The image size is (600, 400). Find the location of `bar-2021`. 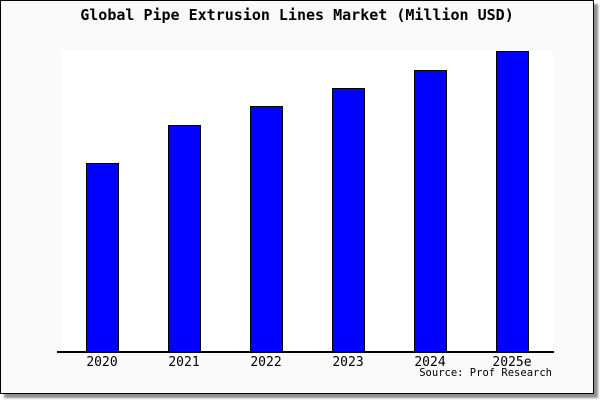

bar-2021 is located at coordinates (184, 238).